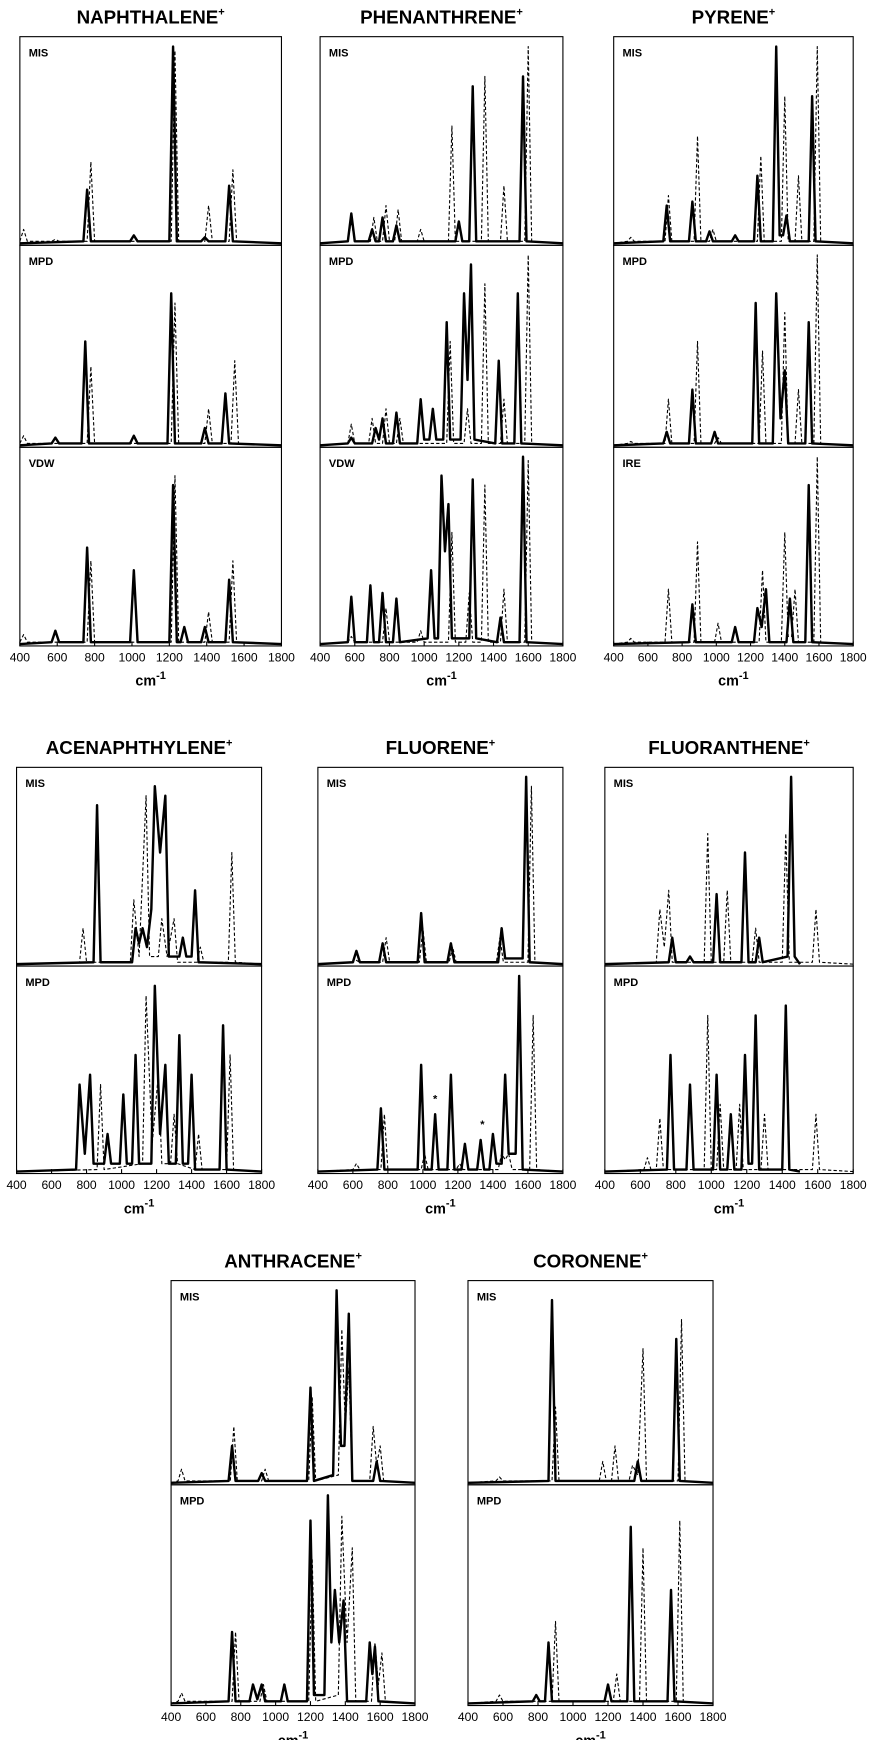 This screenshot has height=1740, width=883. I want to click on title-text: PHENANTHRENE, so click(438, 16).